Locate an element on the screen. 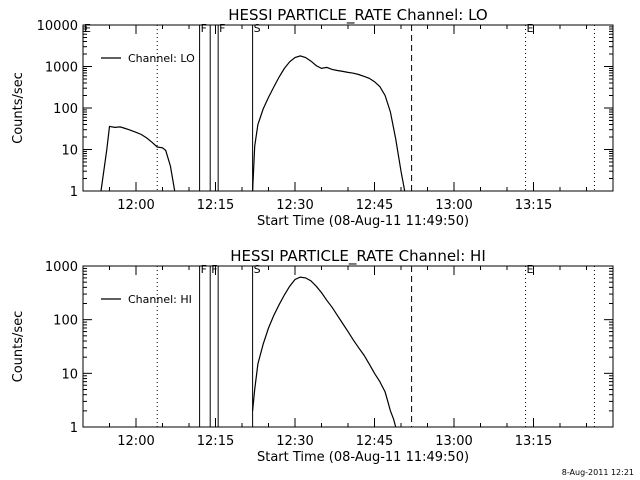 This screenshot has height=480, width=640. legend-label: Channel: HI is located at coordinates (160, 299).